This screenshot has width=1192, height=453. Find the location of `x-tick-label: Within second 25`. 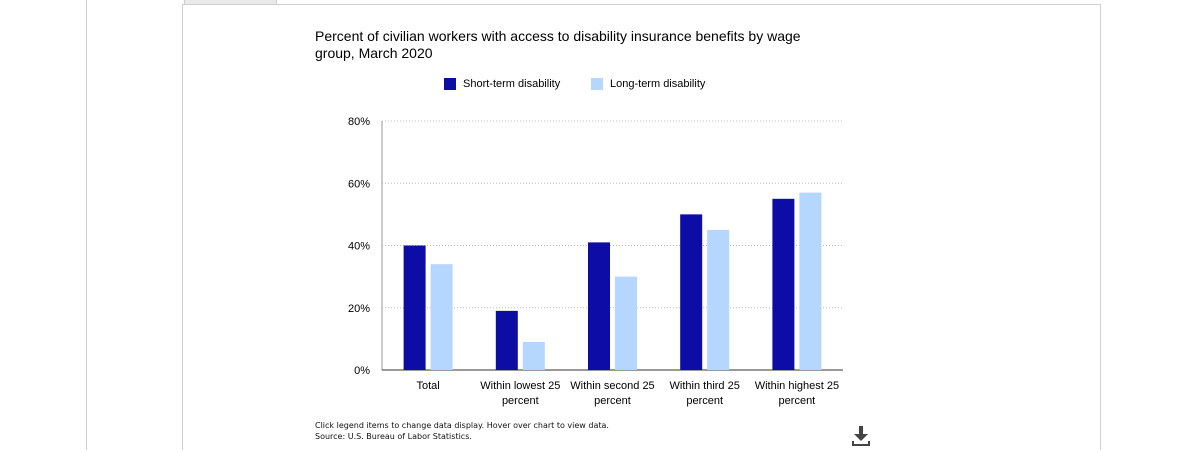

x-tick-label: Within second 25 is located at coordinates (612, 386).